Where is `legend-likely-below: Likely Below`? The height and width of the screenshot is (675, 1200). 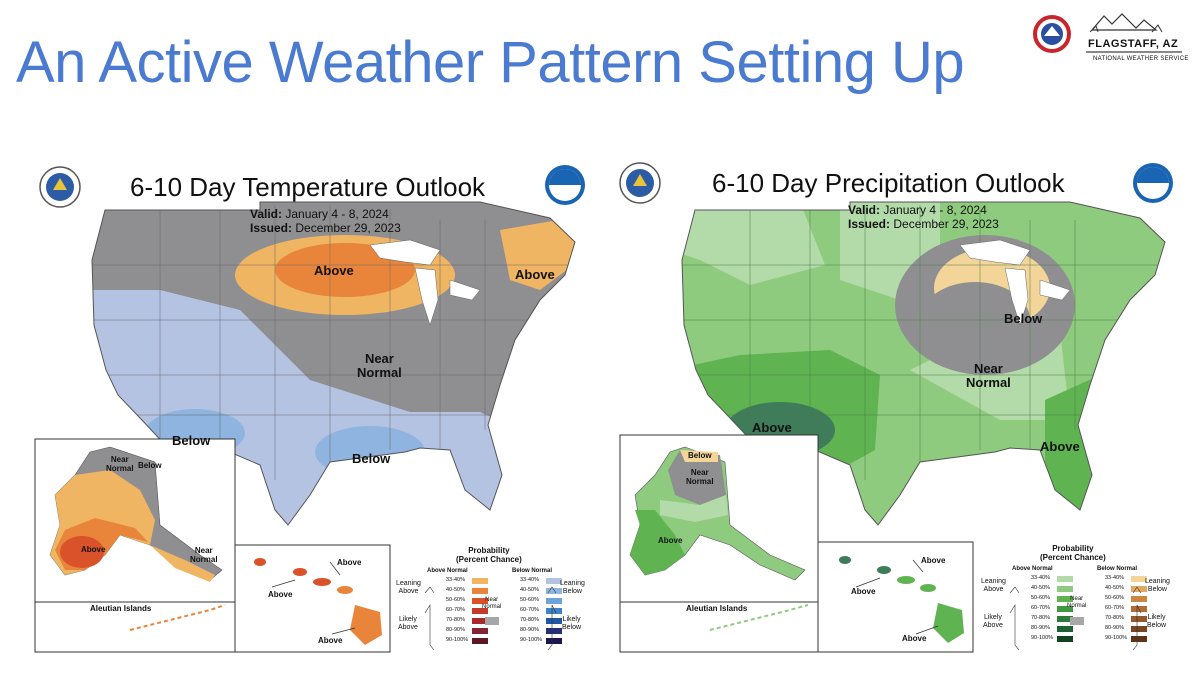 legend-likely-below: Likely Below is located at coordinates (572, 623).